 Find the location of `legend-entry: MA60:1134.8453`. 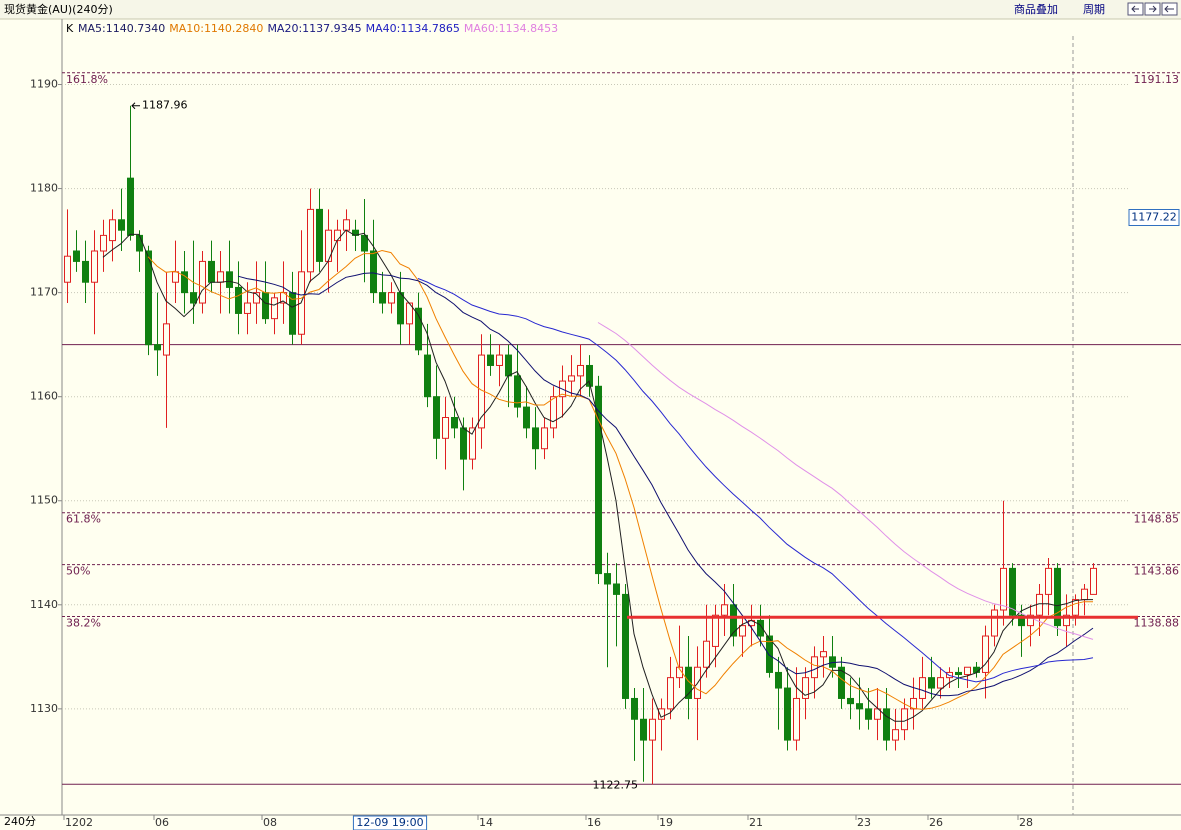

legend-entry: MA60:1134.8453 is located at coordinates (511, 28).